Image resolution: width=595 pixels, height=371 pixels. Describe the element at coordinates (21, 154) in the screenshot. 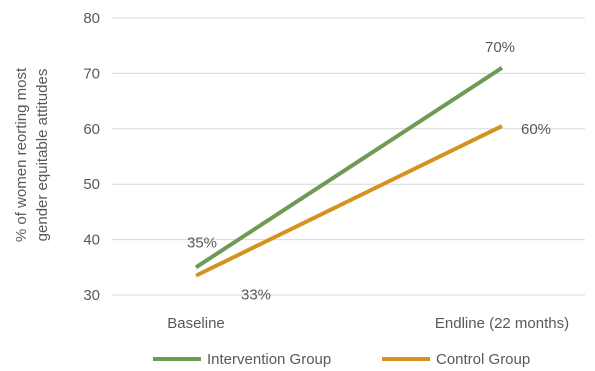

I see `y-axis-title-line-1: % of women reorting most` at that location.